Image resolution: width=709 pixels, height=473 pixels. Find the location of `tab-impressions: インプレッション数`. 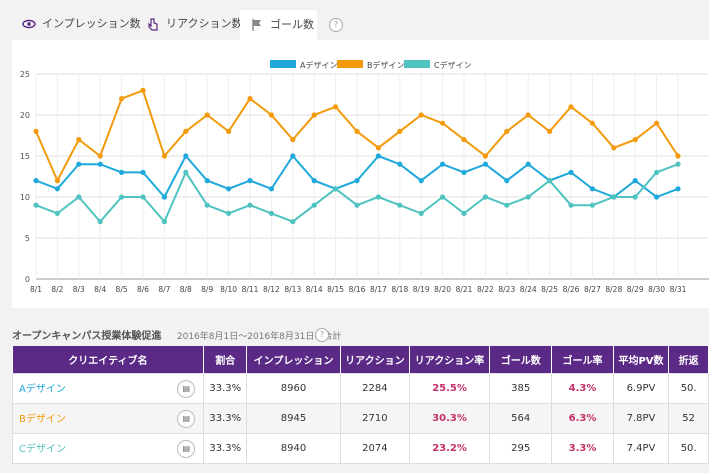

tab-impressions: インプレッション数 is located at coordinates (81, 24).